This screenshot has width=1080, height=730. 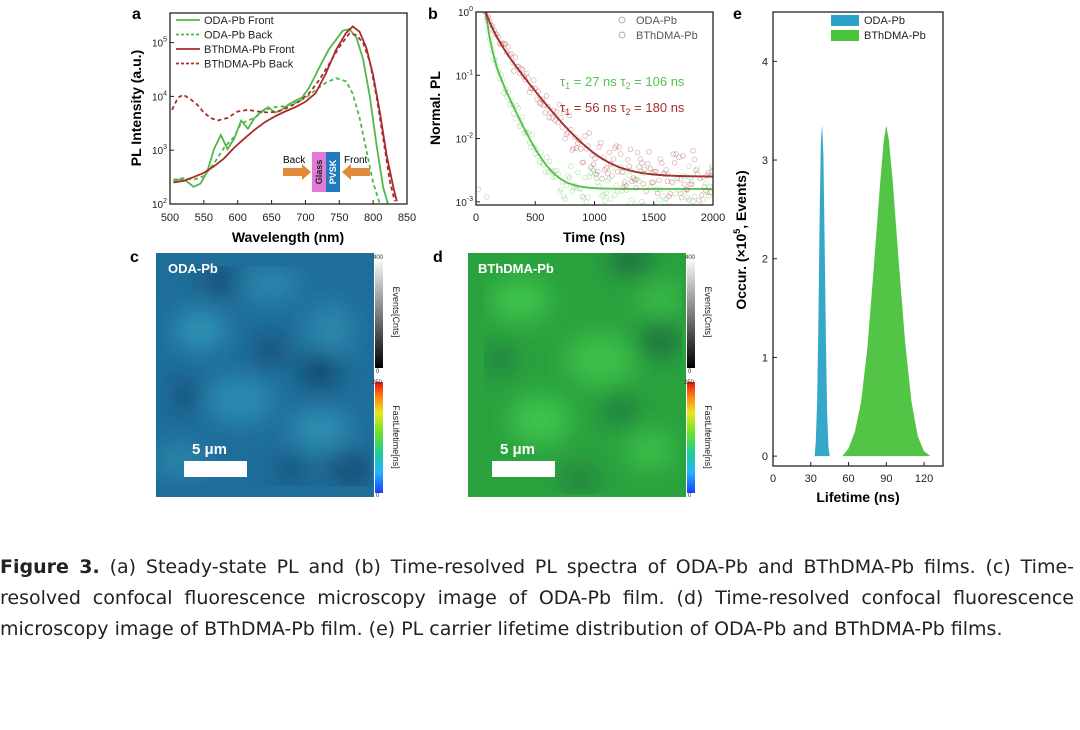 What do you see at coordinates (433, 14) in the screenshot?
I see `panel-letter-b: b` at bounding box center [433, 14].